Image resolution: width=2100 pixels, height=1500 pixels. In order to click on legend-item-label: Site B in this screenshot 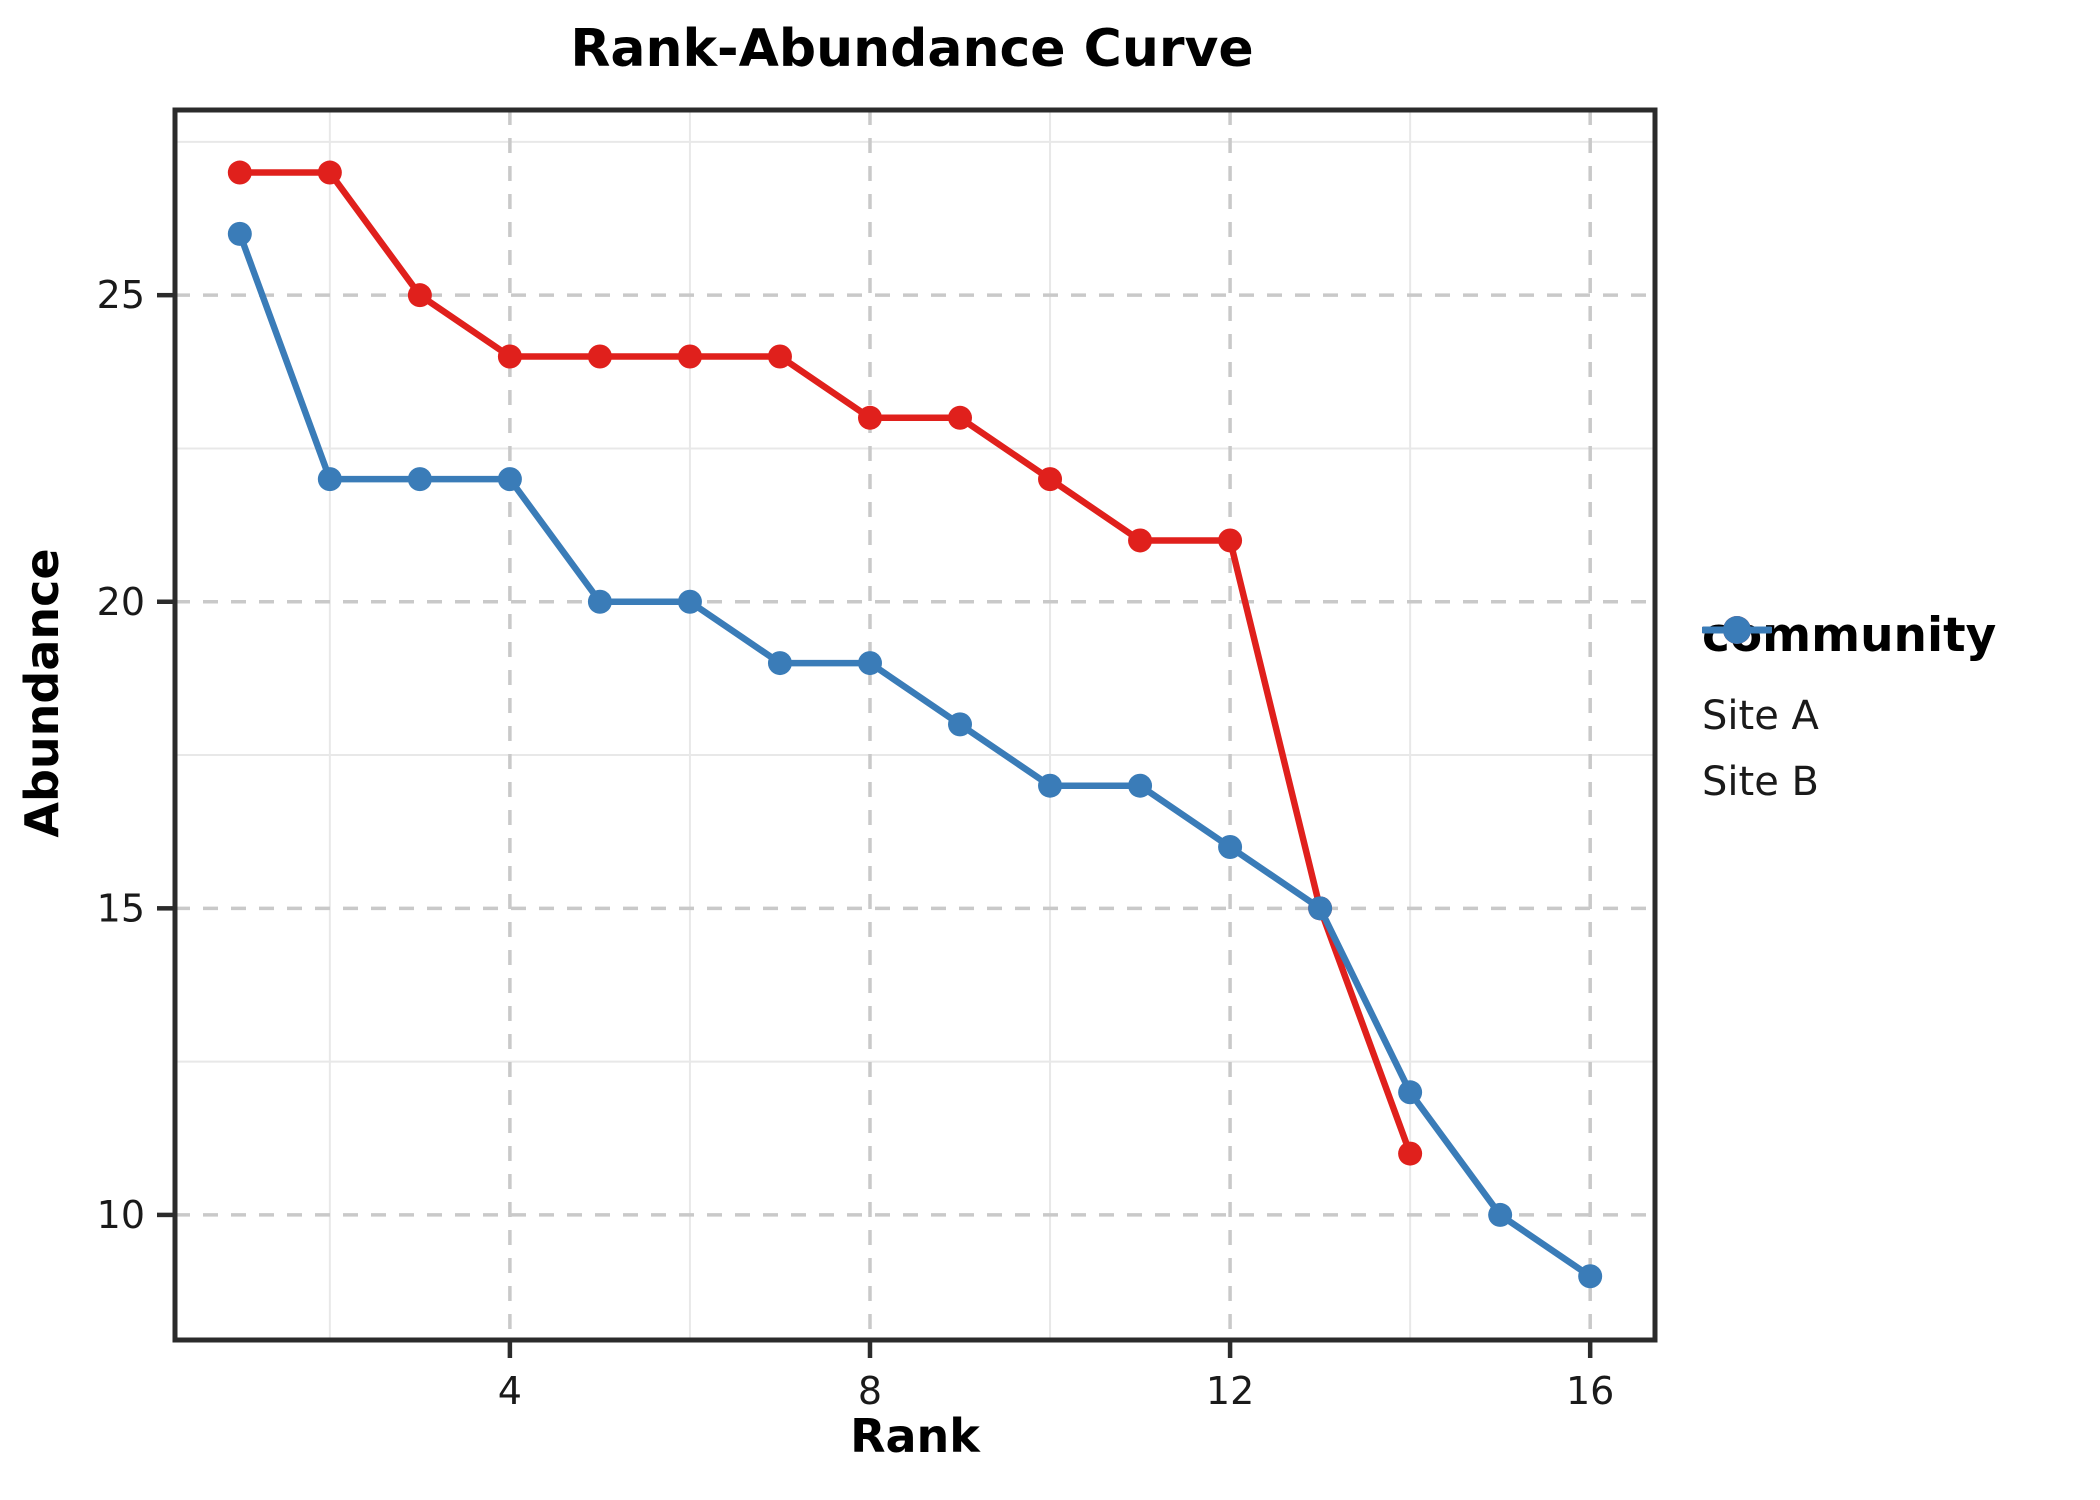, I will do `click(1760, 782)`.